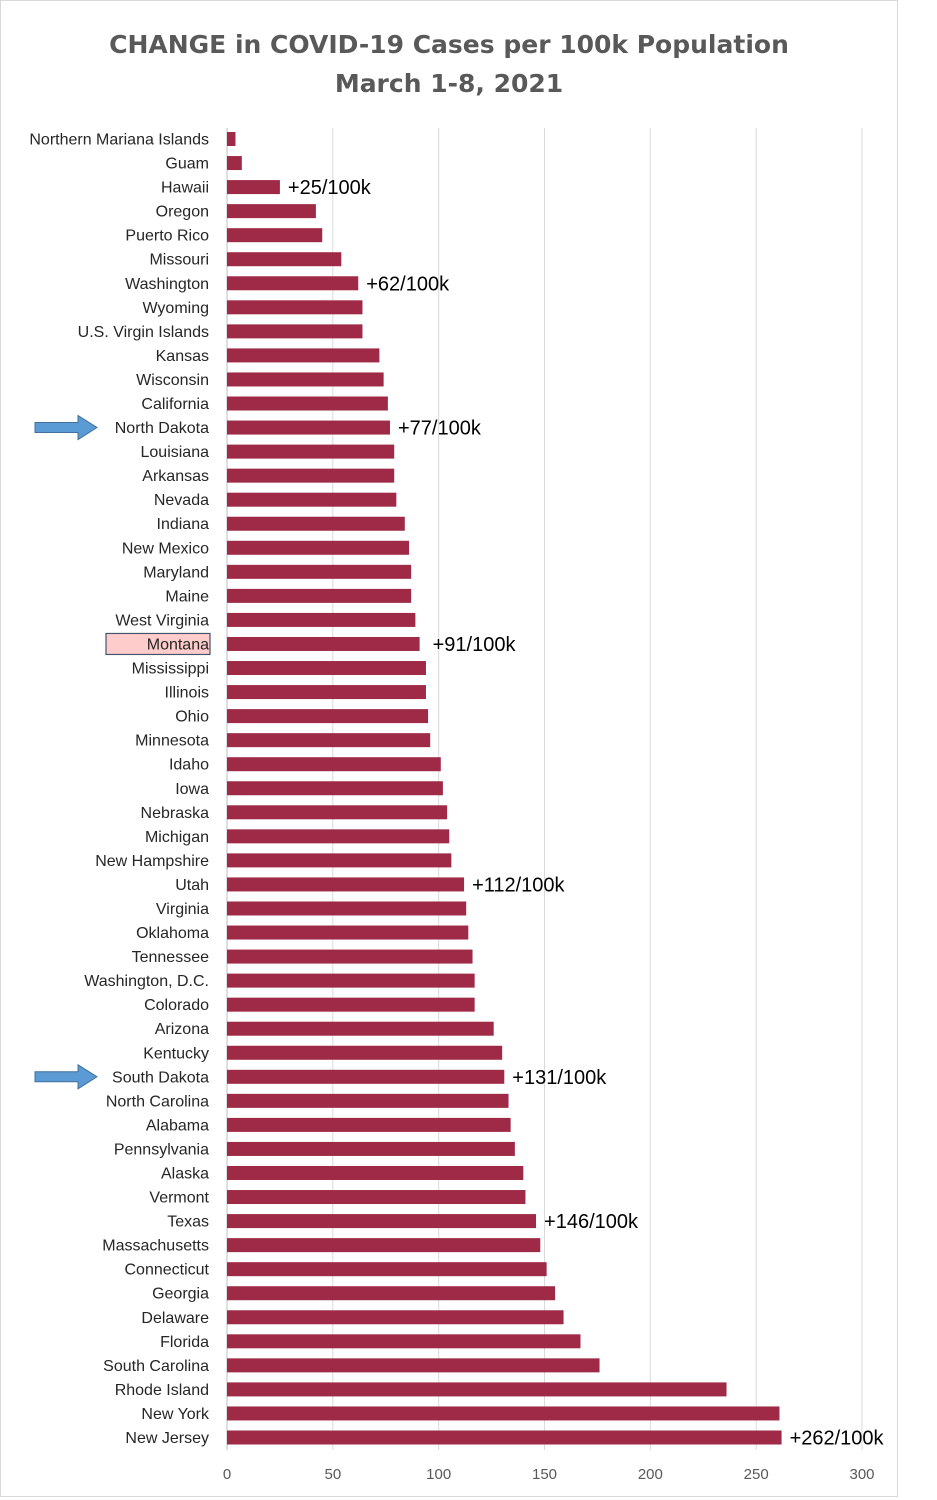 The height and width of the screenshot is (1500, 937). Describe the element at coordinates (227, 1474) in the screenshot. I see `x-tick-label: 0` at that location.